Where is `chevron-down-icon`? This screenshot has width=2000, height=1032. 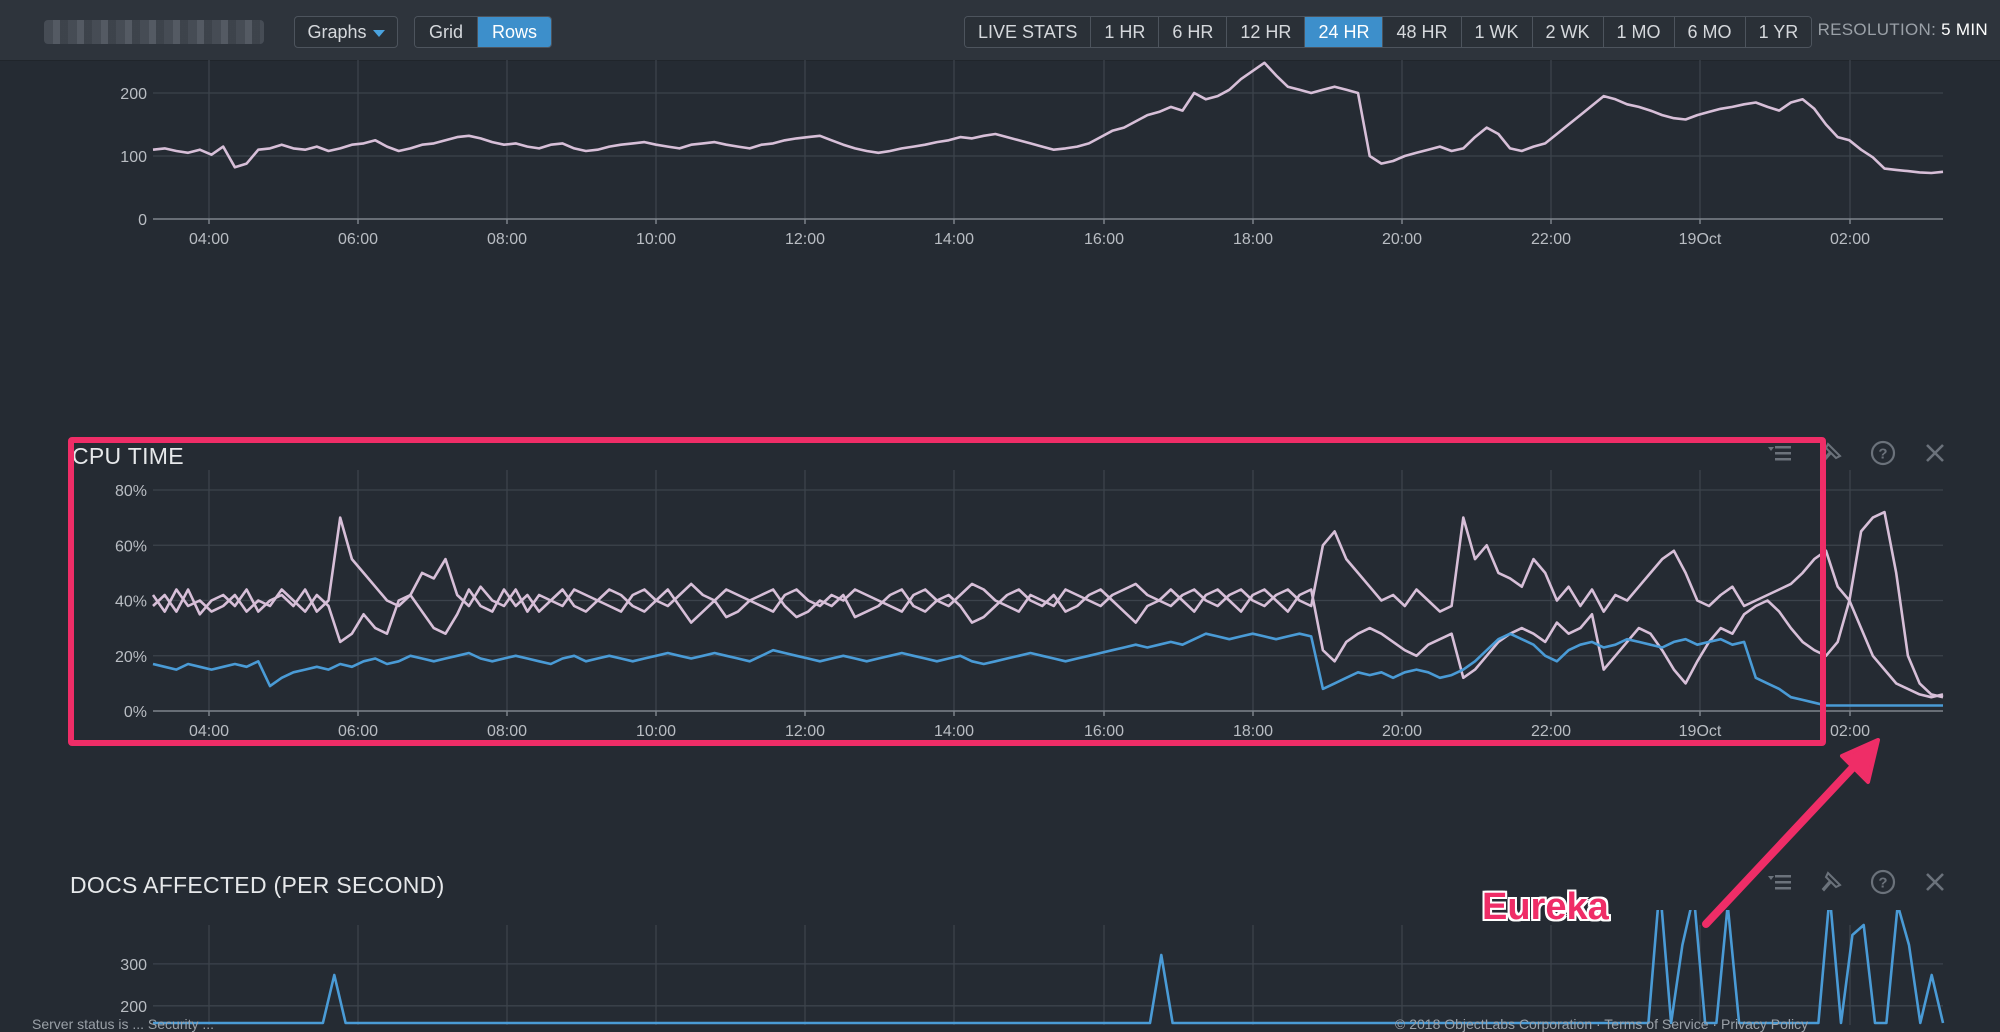 chevron-down-icon is located at coordinates (378, 33).